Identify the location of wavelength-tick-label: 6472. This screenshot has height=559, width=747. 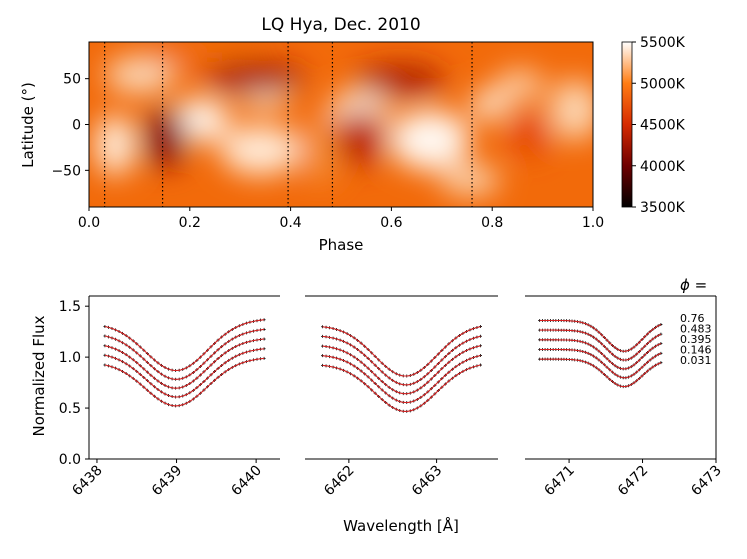
(633, 481).